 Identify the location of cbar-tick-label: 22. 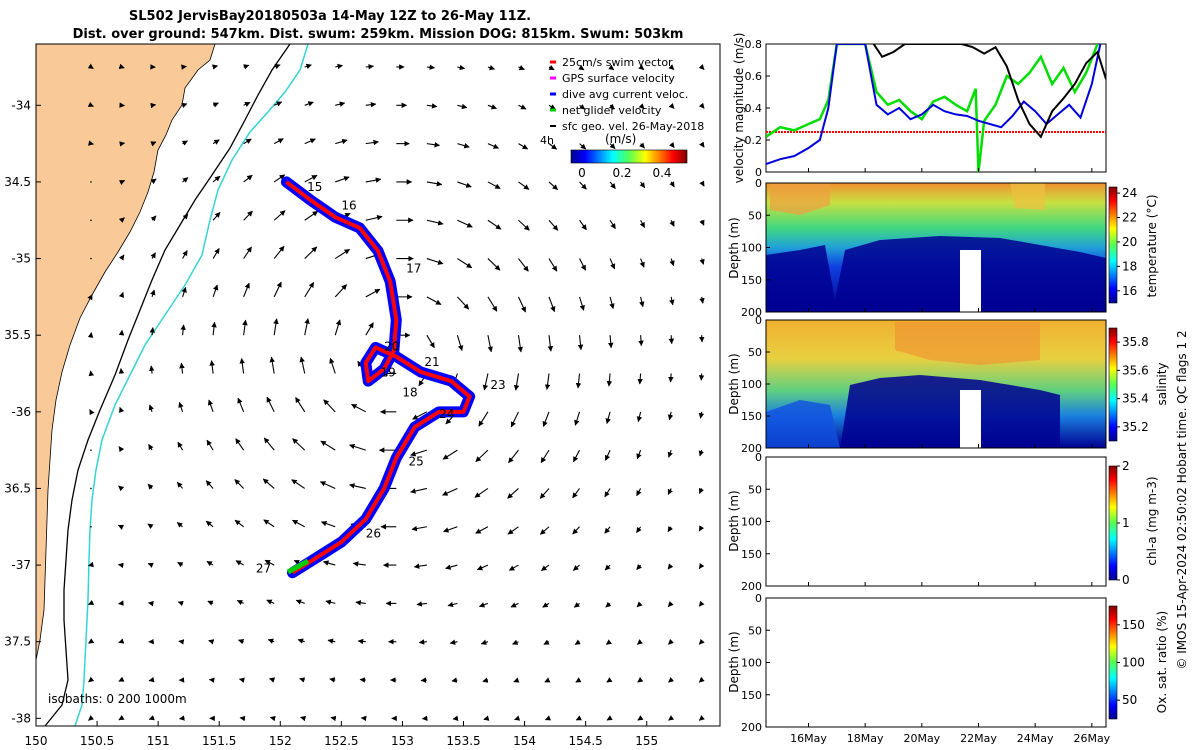
(1129, 218).